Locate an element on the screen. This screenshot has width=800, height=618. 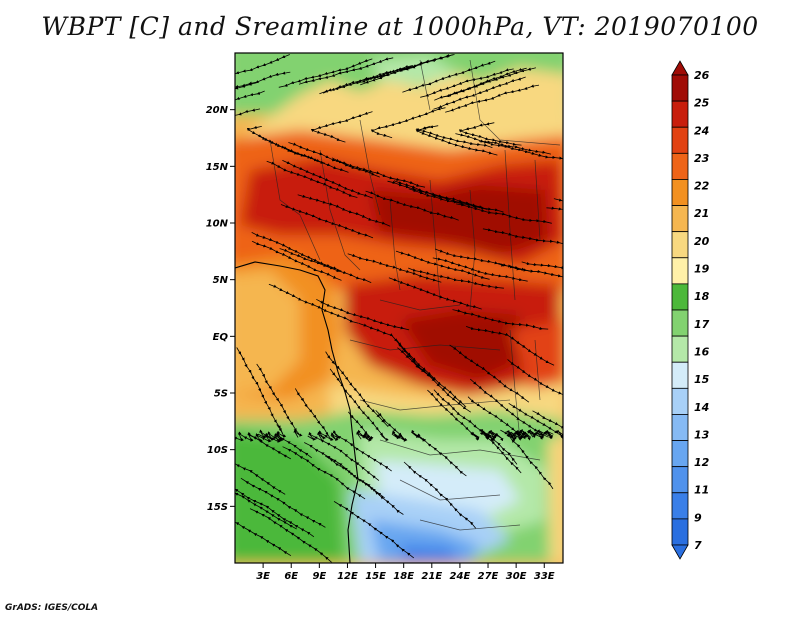
longitude-axis: 3E 6E 9E 12E 15E 18E 21E 24E 27E 30E 33E is located at coordinates (405, 572).